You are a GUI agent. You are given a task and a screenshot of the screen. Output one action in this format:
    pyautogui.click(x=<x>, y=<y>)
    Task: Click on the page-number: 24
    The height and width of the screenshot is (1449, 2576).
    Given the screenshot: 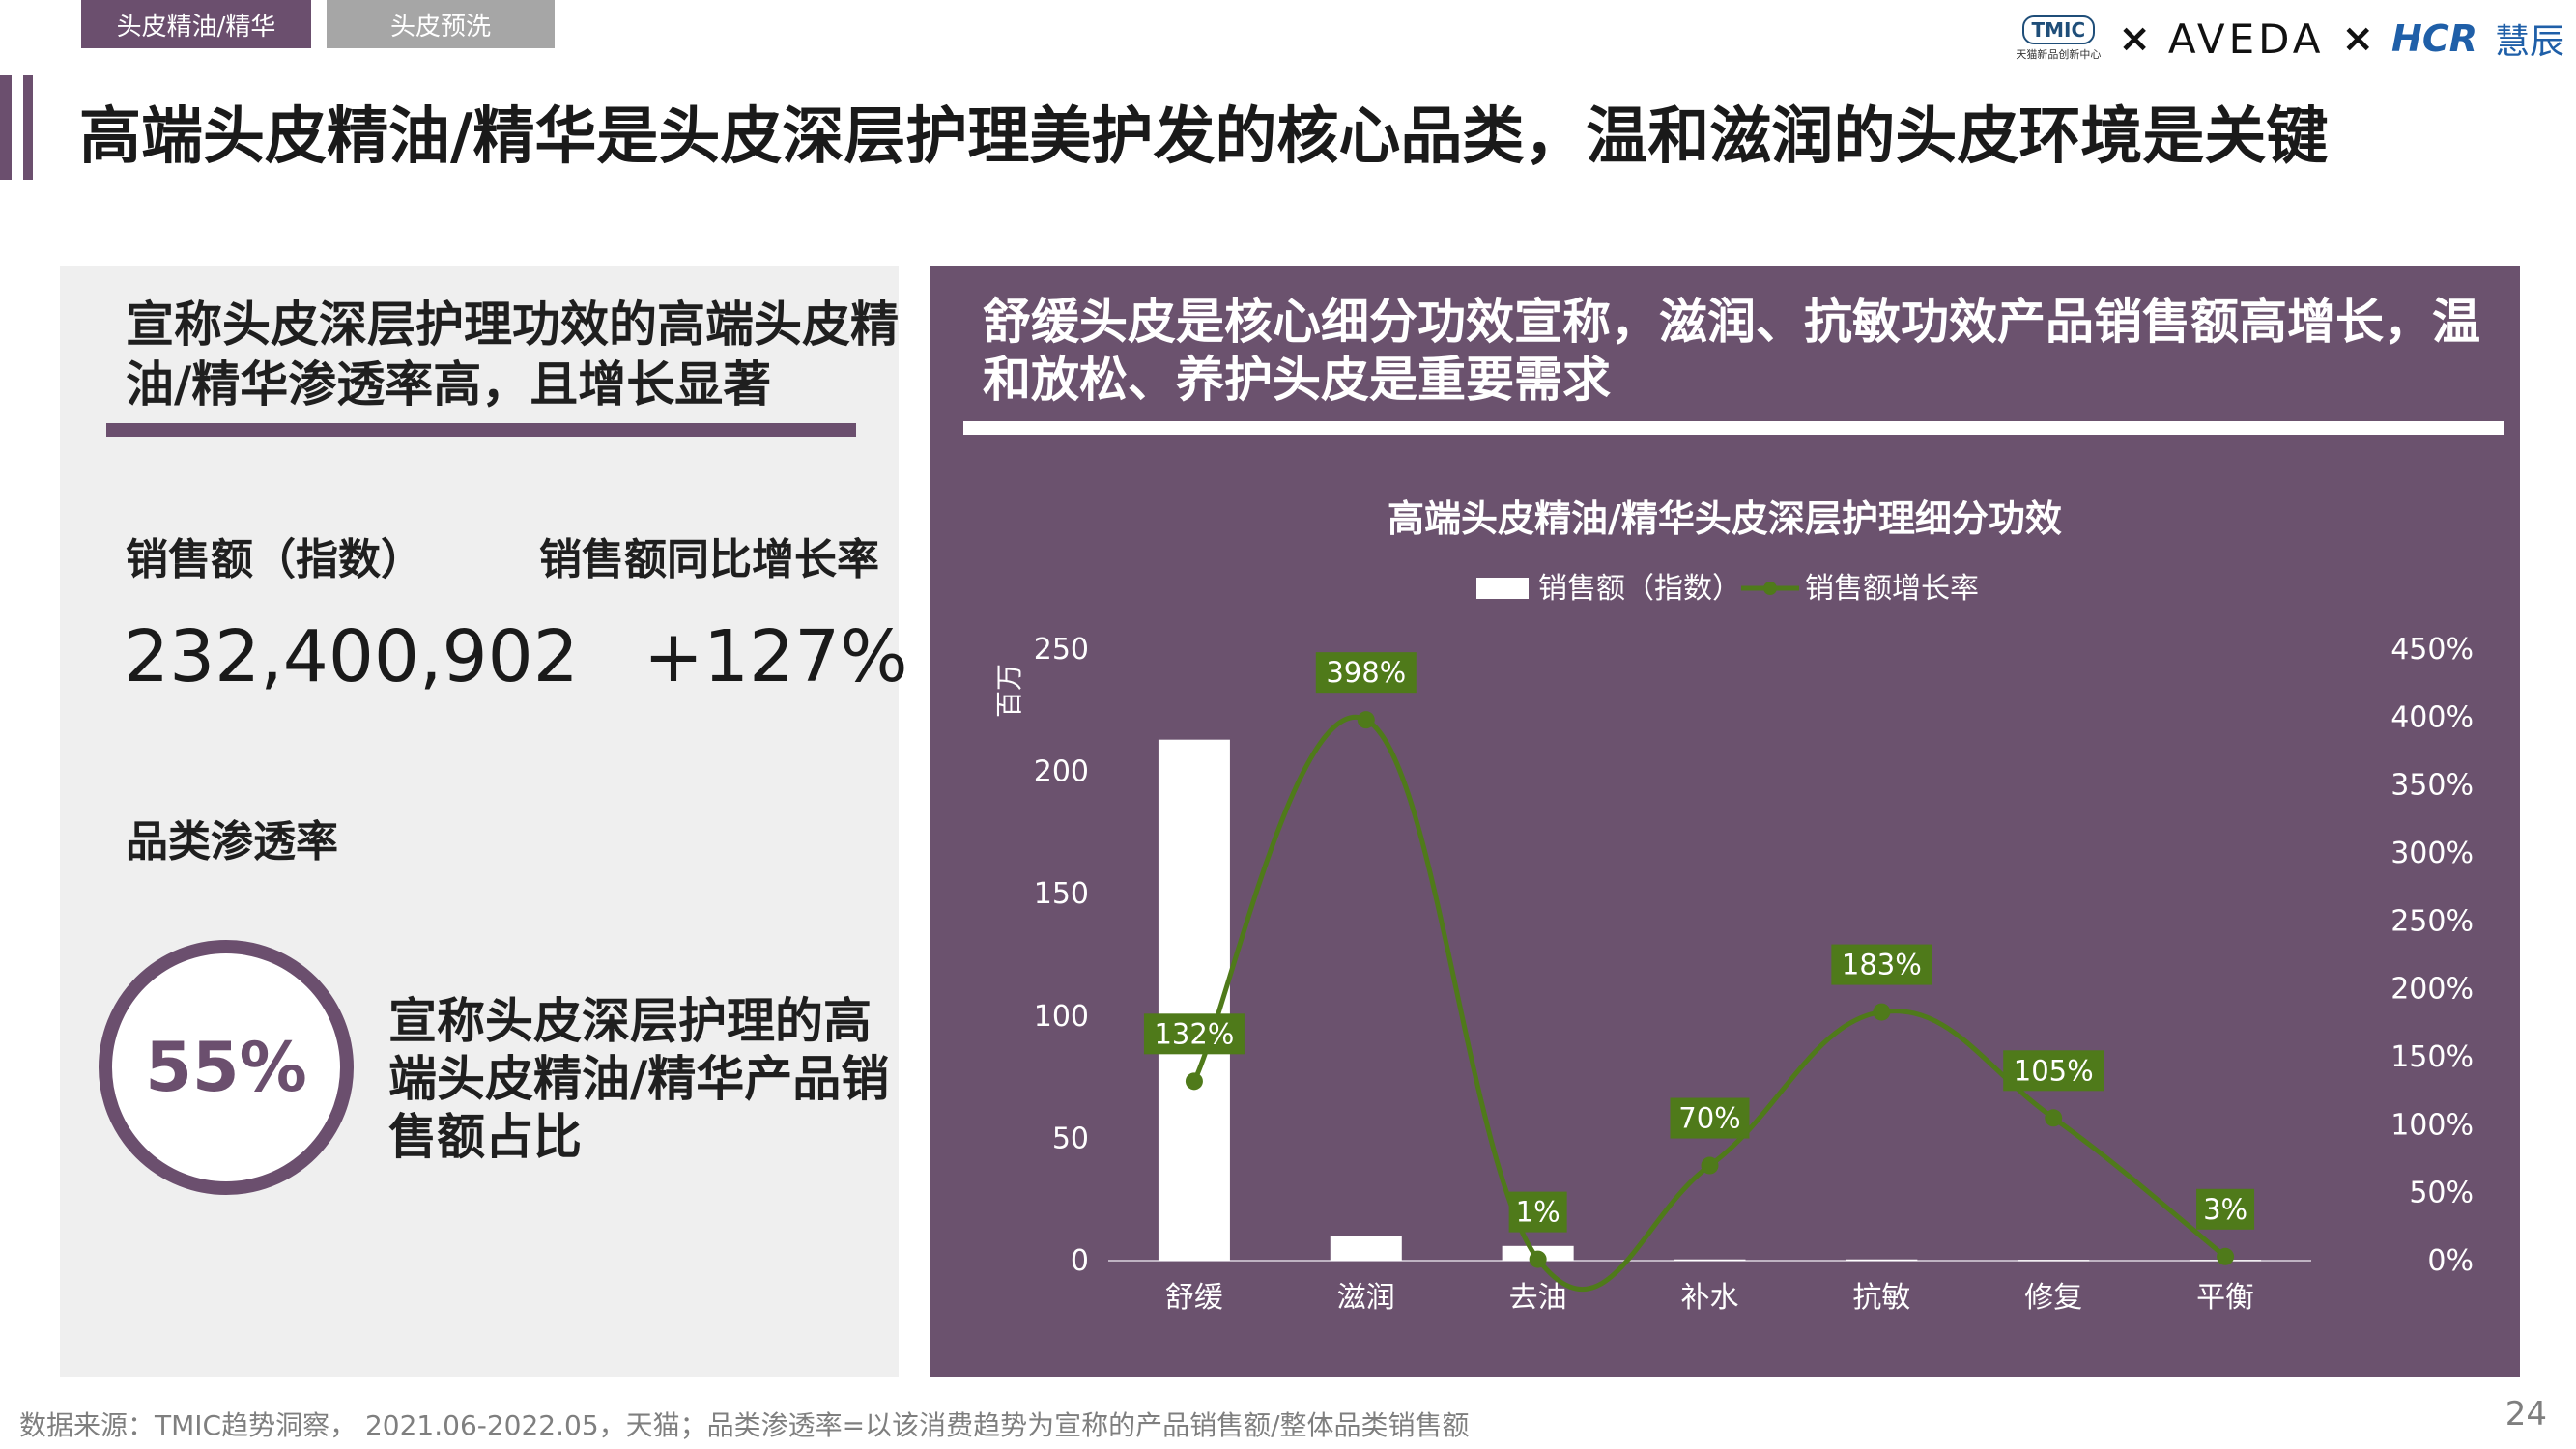 What is the action you would take?
    pyautogui.click(x=2526, y=1414)
    